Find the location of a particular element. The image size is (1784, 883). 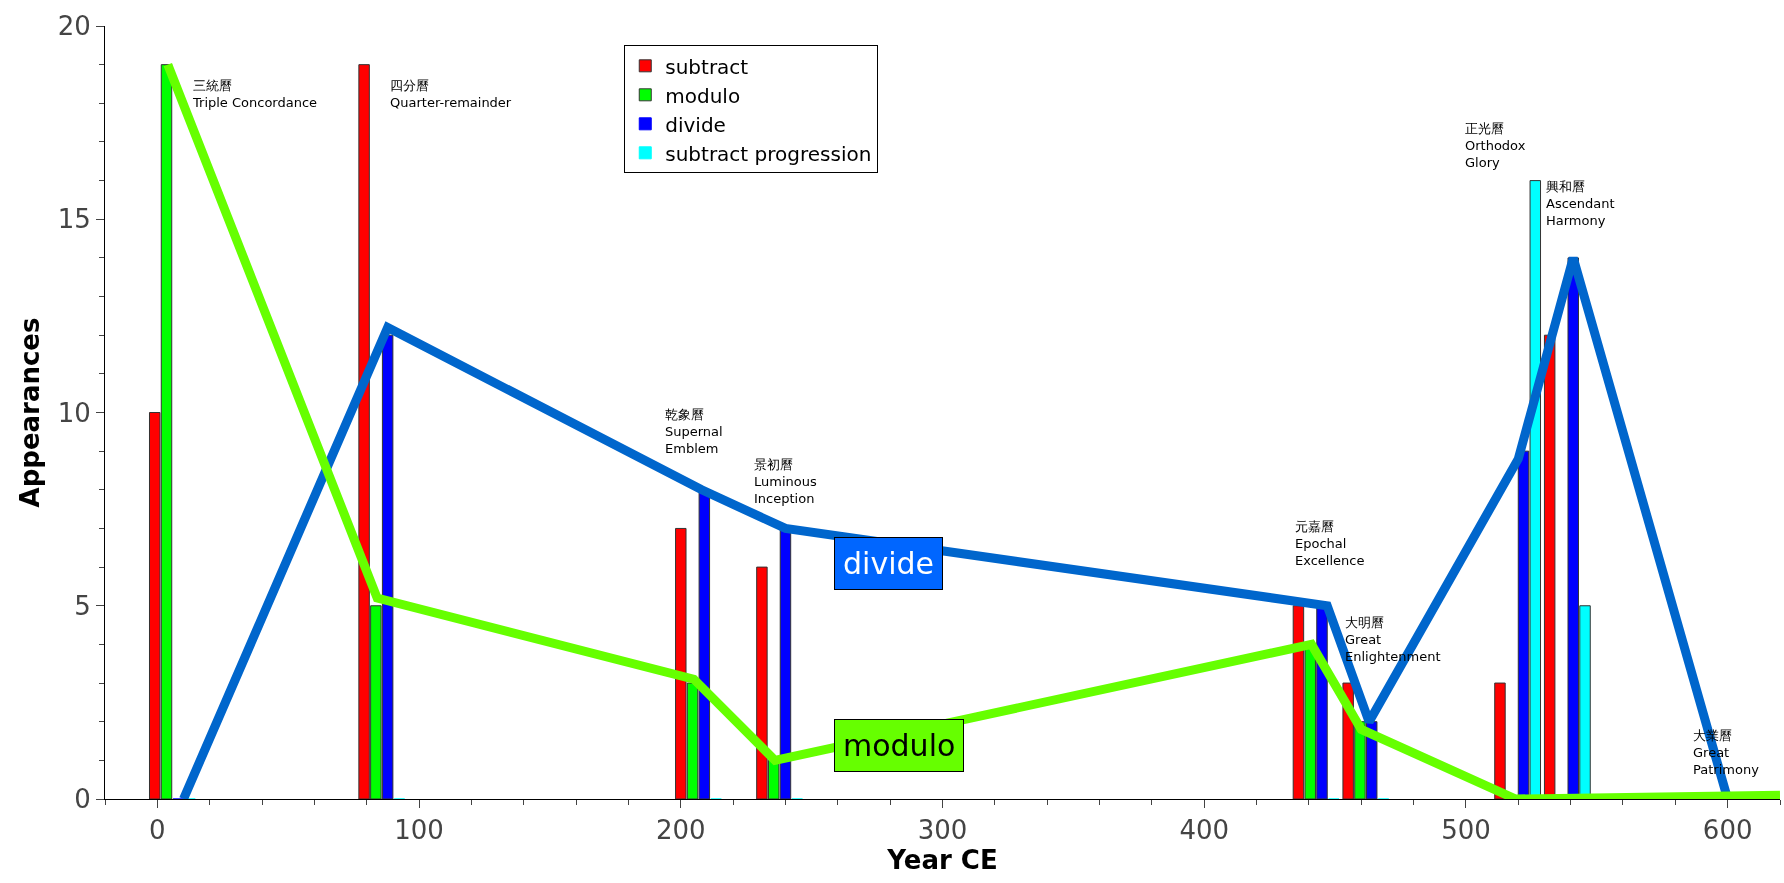

annotation: 乾象曆 Supernal Emblem is located at coordinates (694, 431).